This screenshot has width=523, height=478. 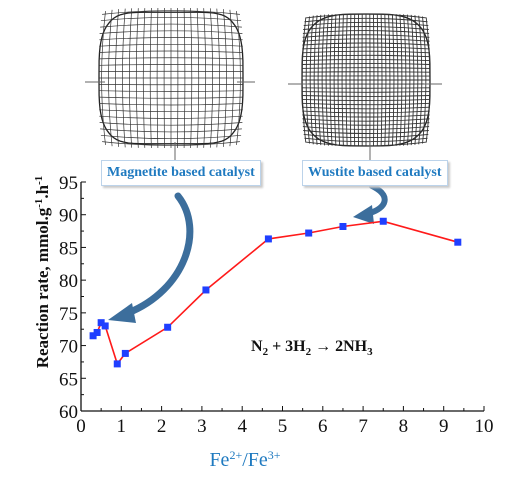 I want to click on y-tick-label: 90, so click(x=68, y=216).